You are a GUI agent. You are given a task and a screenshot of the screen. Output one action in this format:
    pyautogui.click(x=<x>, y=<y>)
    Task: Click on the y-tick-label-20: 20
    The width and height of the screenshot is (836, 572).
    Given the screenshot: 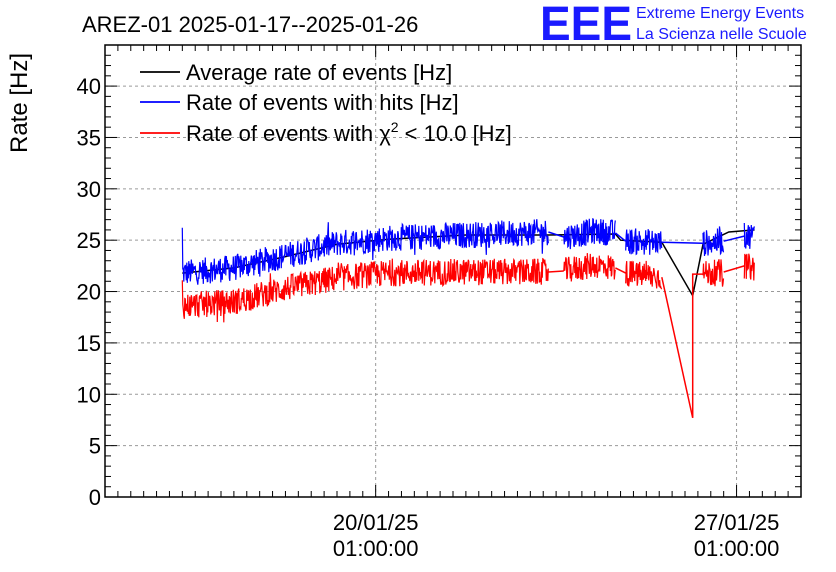 What is the action you would take?
    pyautogui.click(x=89, y=292)
    